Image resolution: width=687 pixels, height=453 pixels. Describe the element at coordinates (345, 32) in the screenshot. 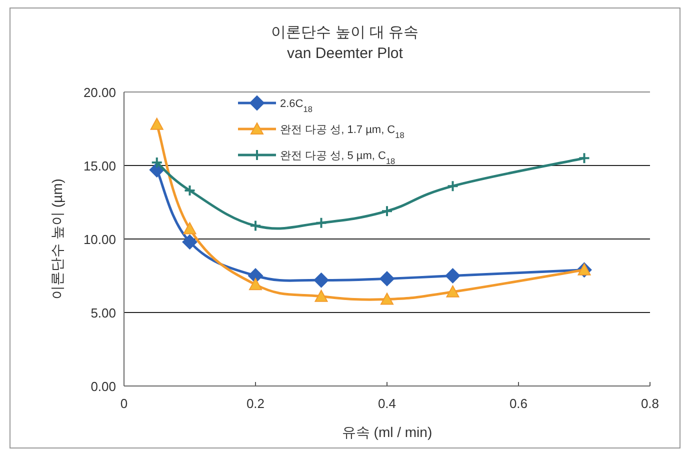

I see `chart-title: 이론단수 높이 대 유속` at that location.